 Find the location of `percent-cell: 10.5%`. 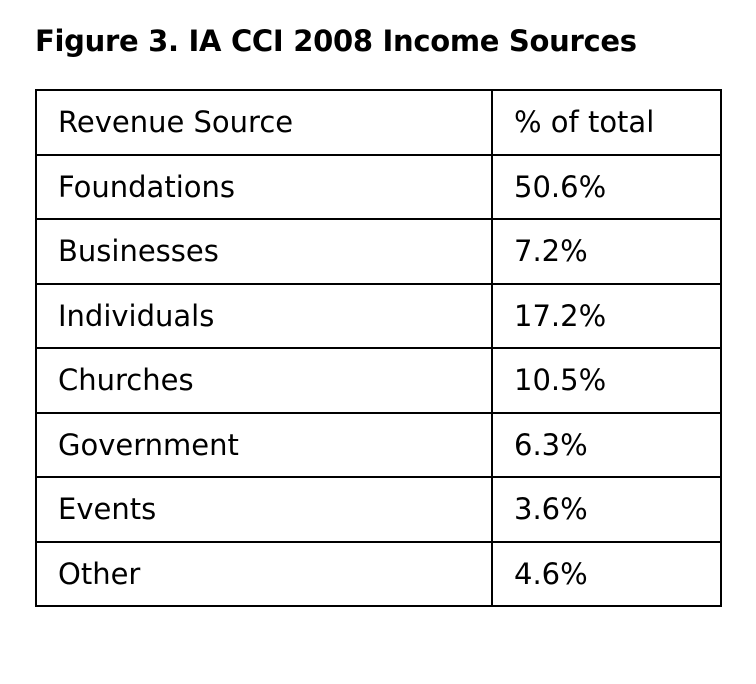

percent-cell: 10.5% is located at coordinates (606, 380).